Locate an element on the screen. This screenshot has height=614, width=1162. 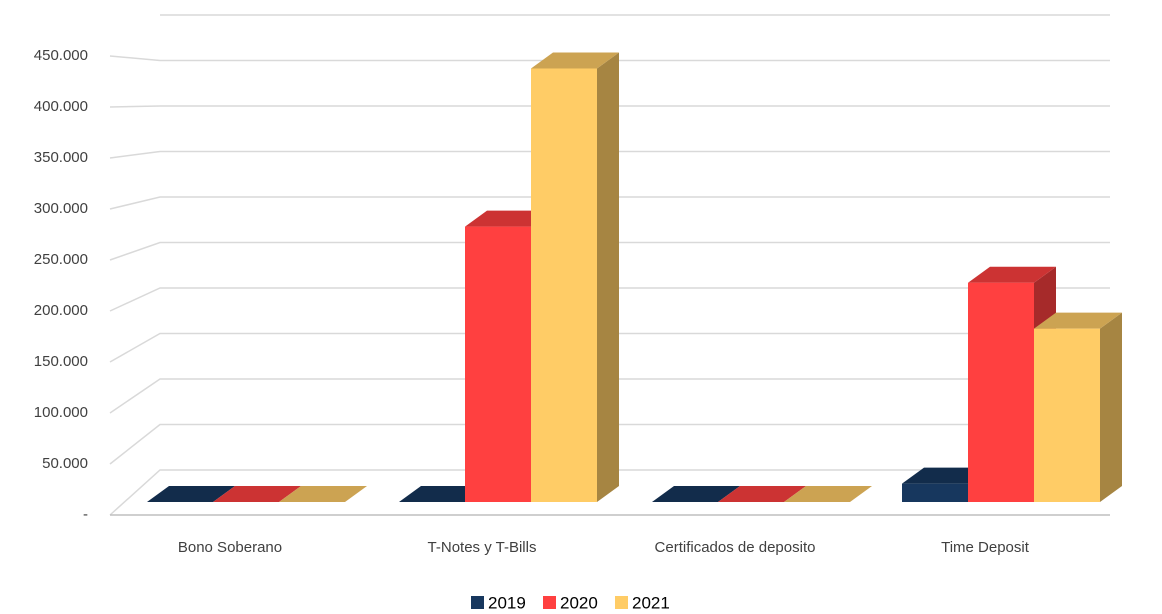
y-tick-label: 200.000 is located at coordinates (61, 310).